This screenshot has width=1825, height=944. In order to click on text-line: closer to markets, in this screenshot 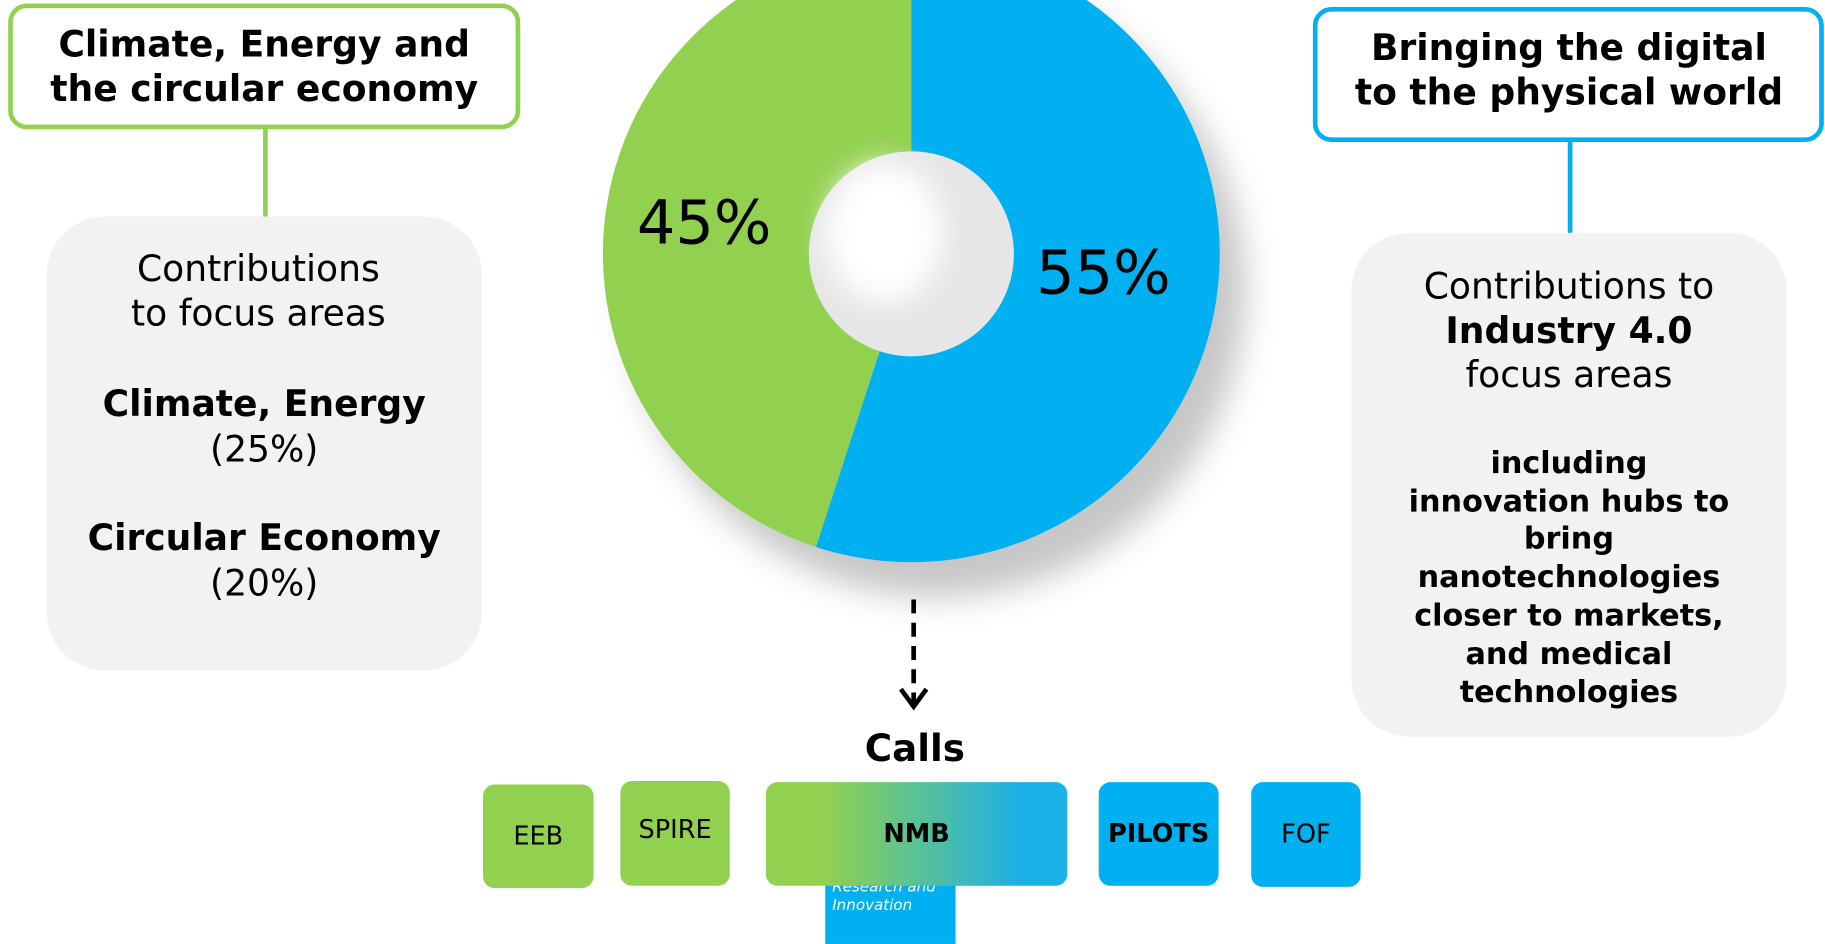, I will do `click(1568, 615)`.